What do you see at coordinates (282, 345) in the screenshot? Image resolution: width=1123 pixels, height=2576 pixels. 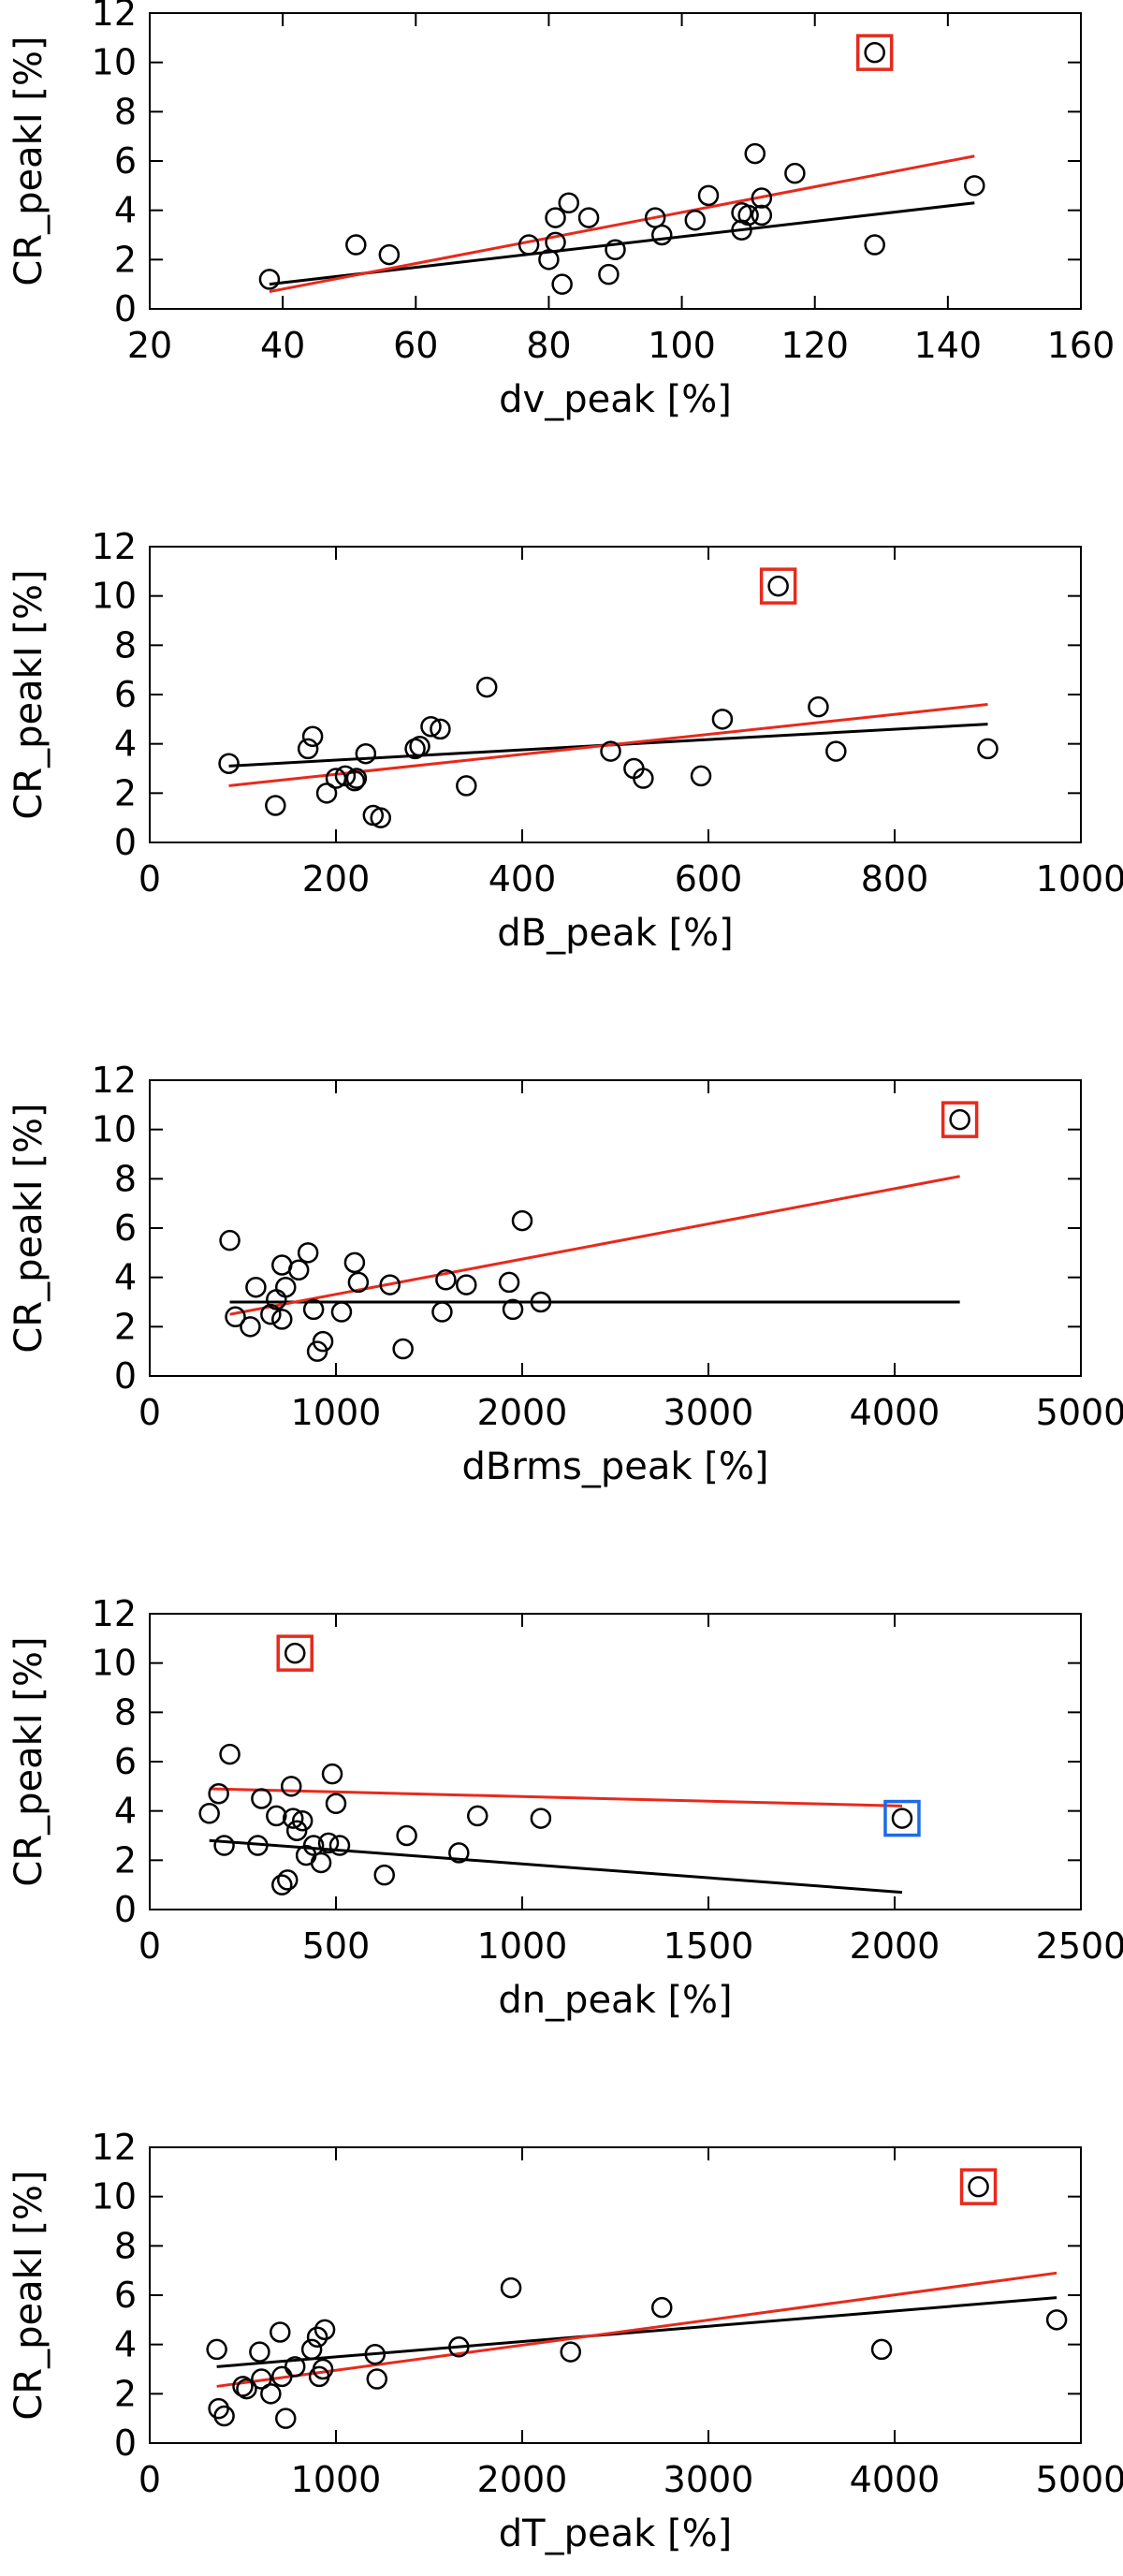 I see `x-tick-label: 40` at bounding box center [282, 345].